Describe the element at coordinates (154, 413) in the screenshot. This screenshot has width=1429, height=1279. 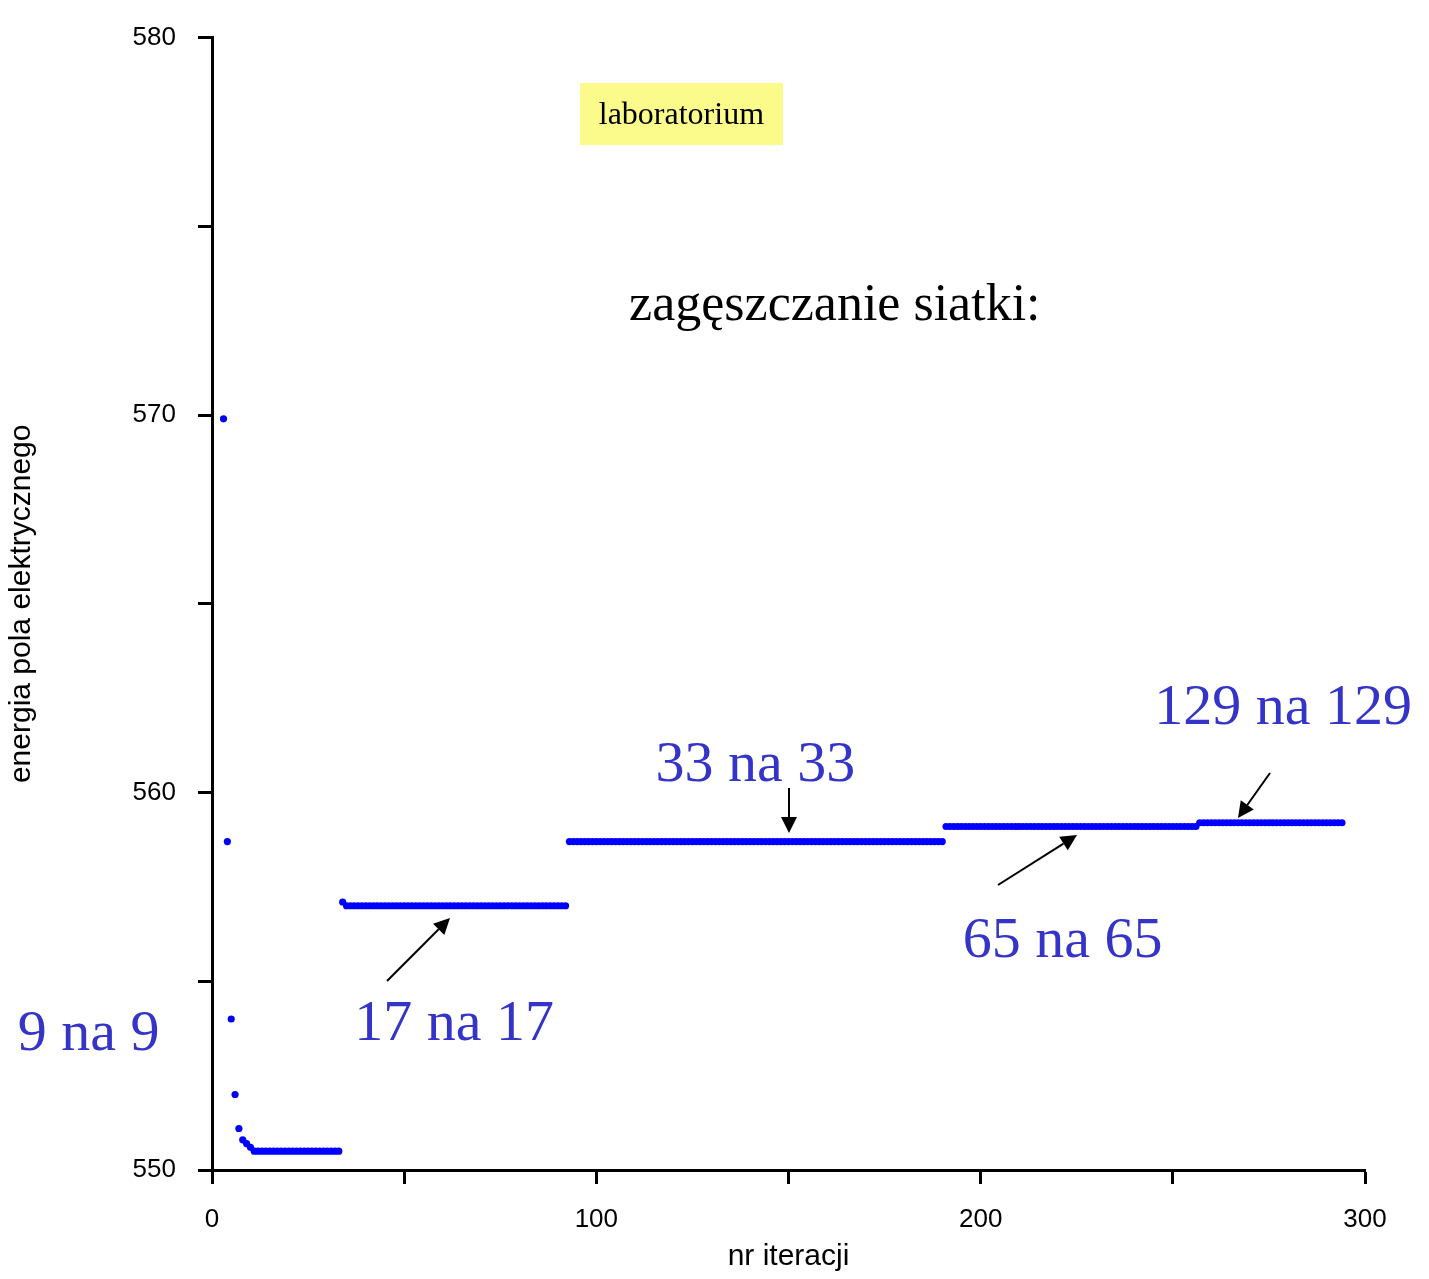
I see `y-tick-label: 570` at that location.